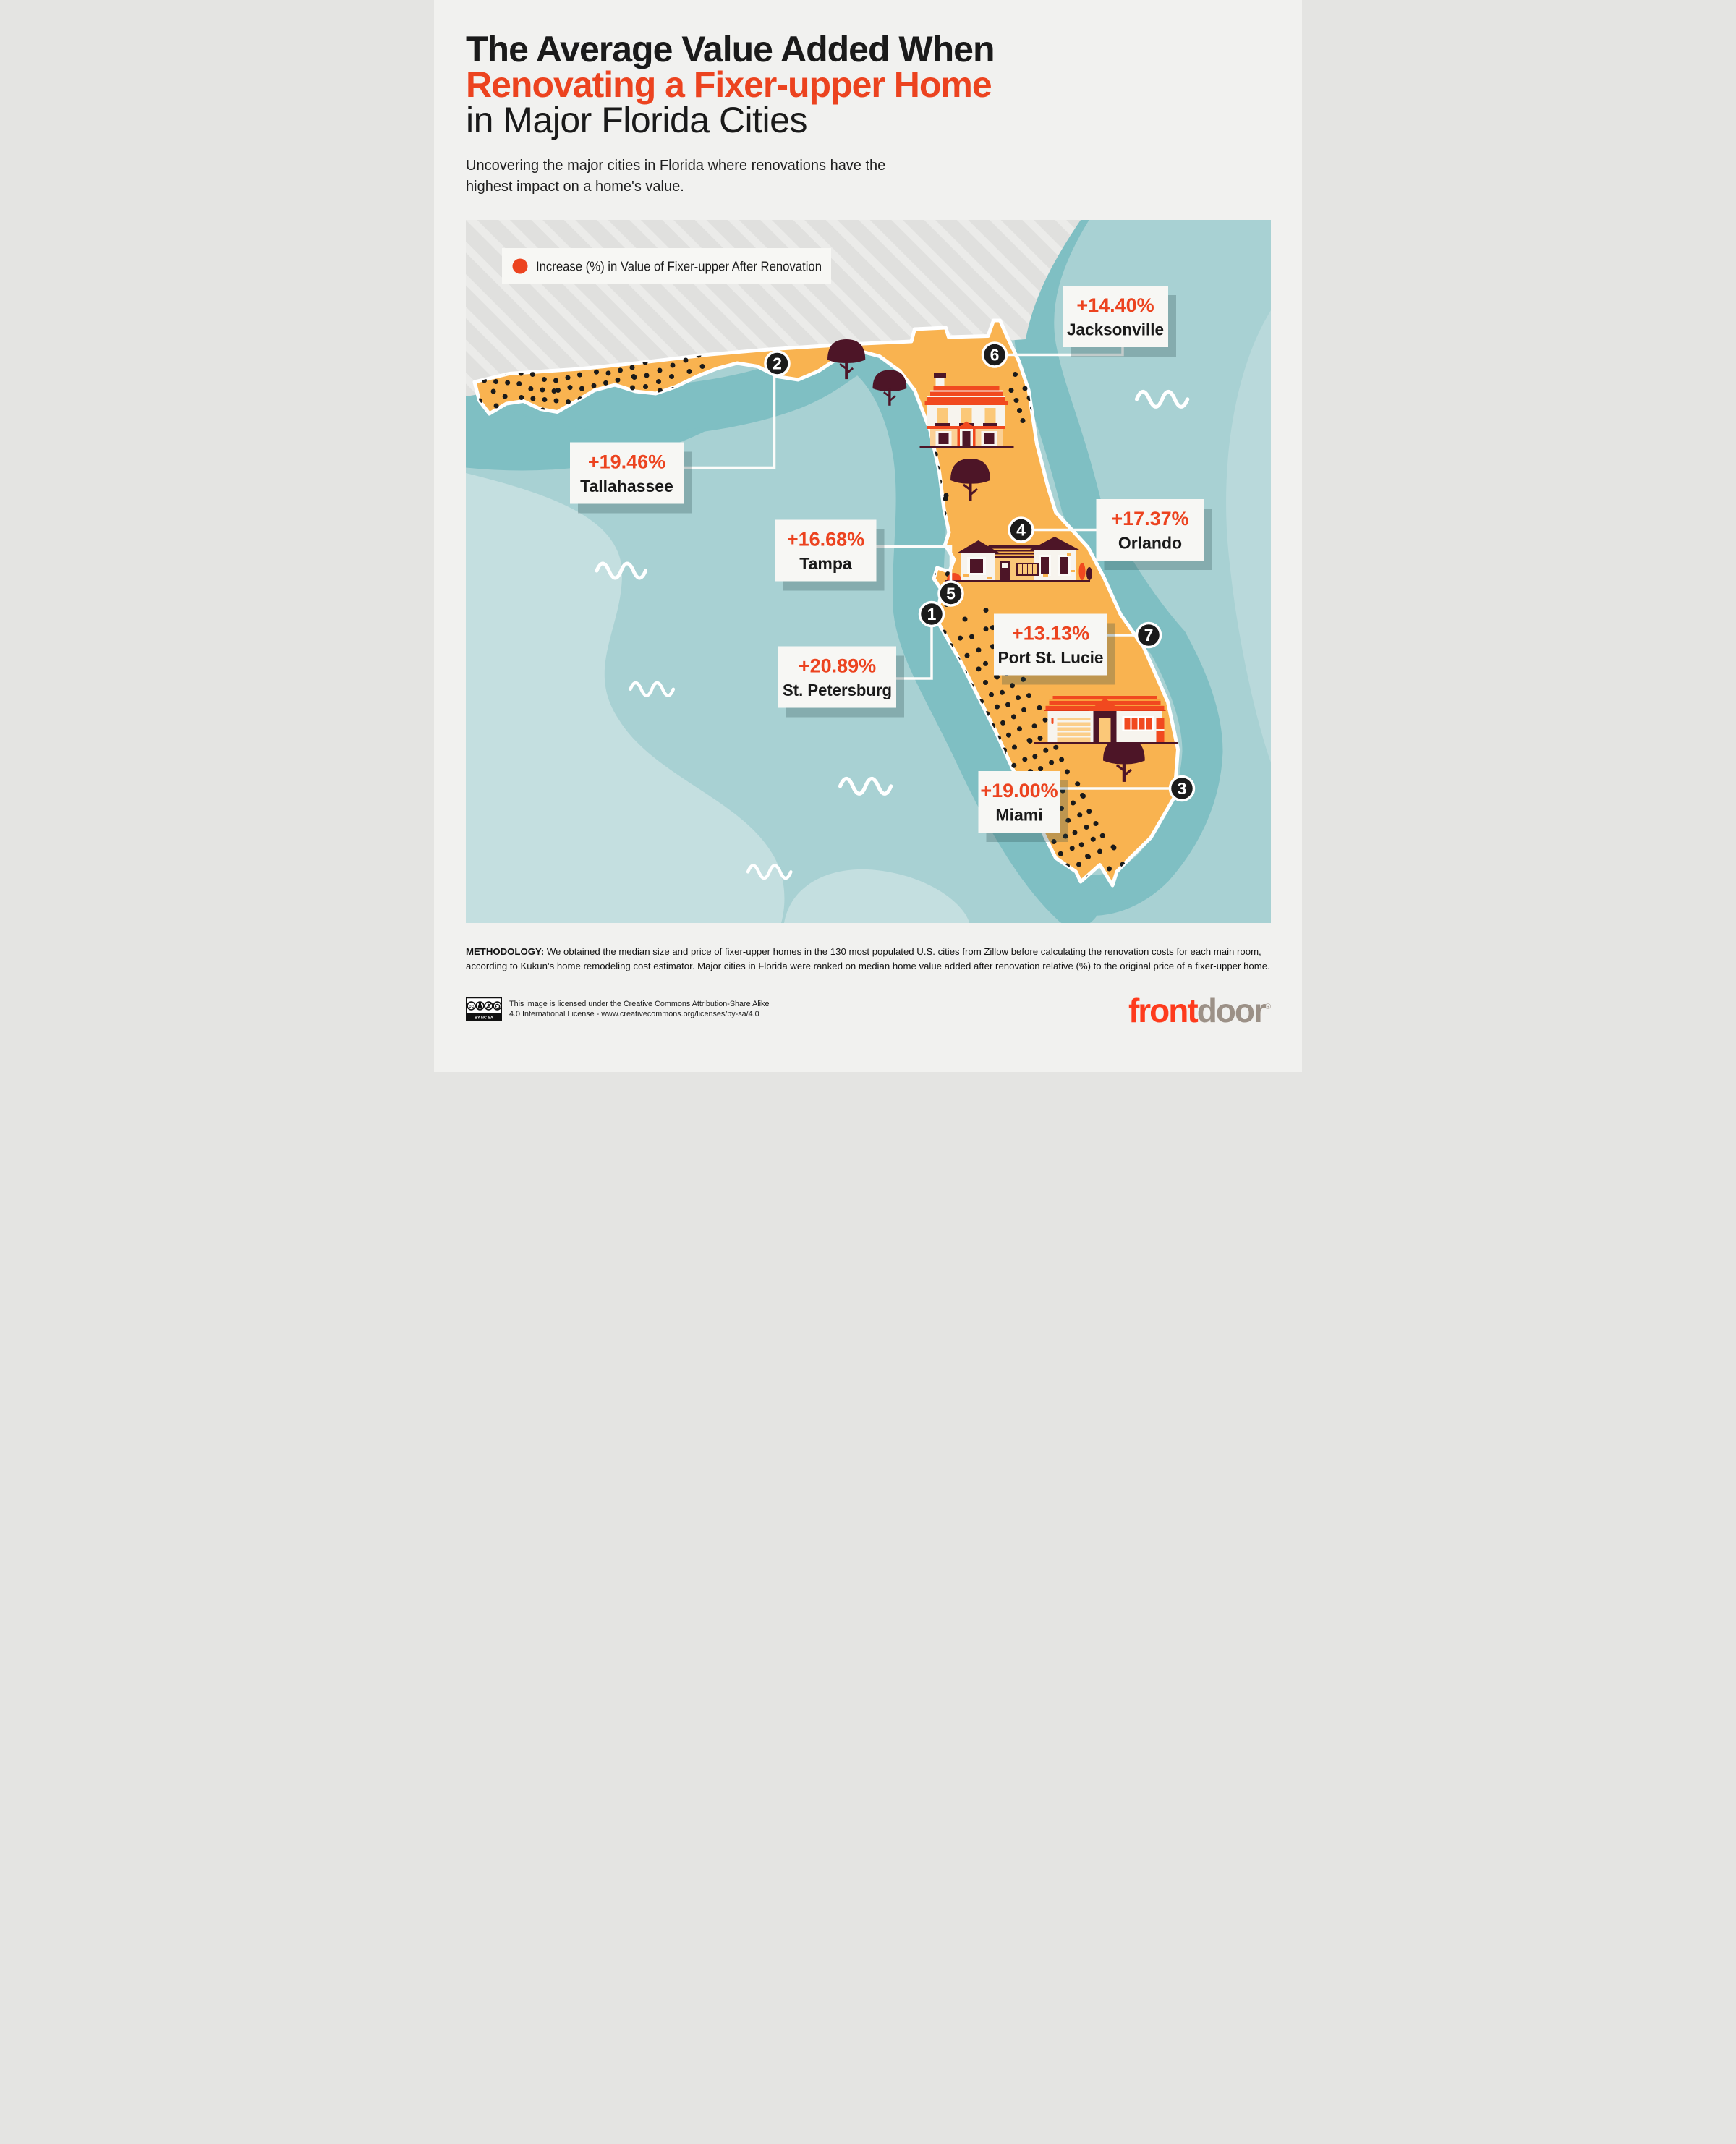 This screenshot has width=1736, height=2144. Describe the element at coordinates (1018, 815) in the screenshot. I see `city-name: Miami` at that location.